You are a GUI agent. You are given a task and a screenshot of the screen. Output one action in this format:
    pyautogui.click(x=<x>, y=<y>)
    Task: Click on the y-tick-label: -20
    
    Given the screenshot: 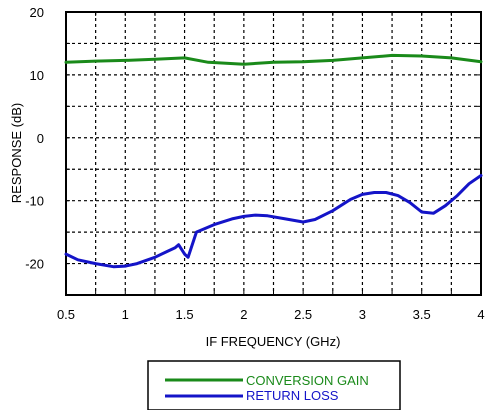 What is the action you would take?
    pyautogui.click(x=34, y=264)
    